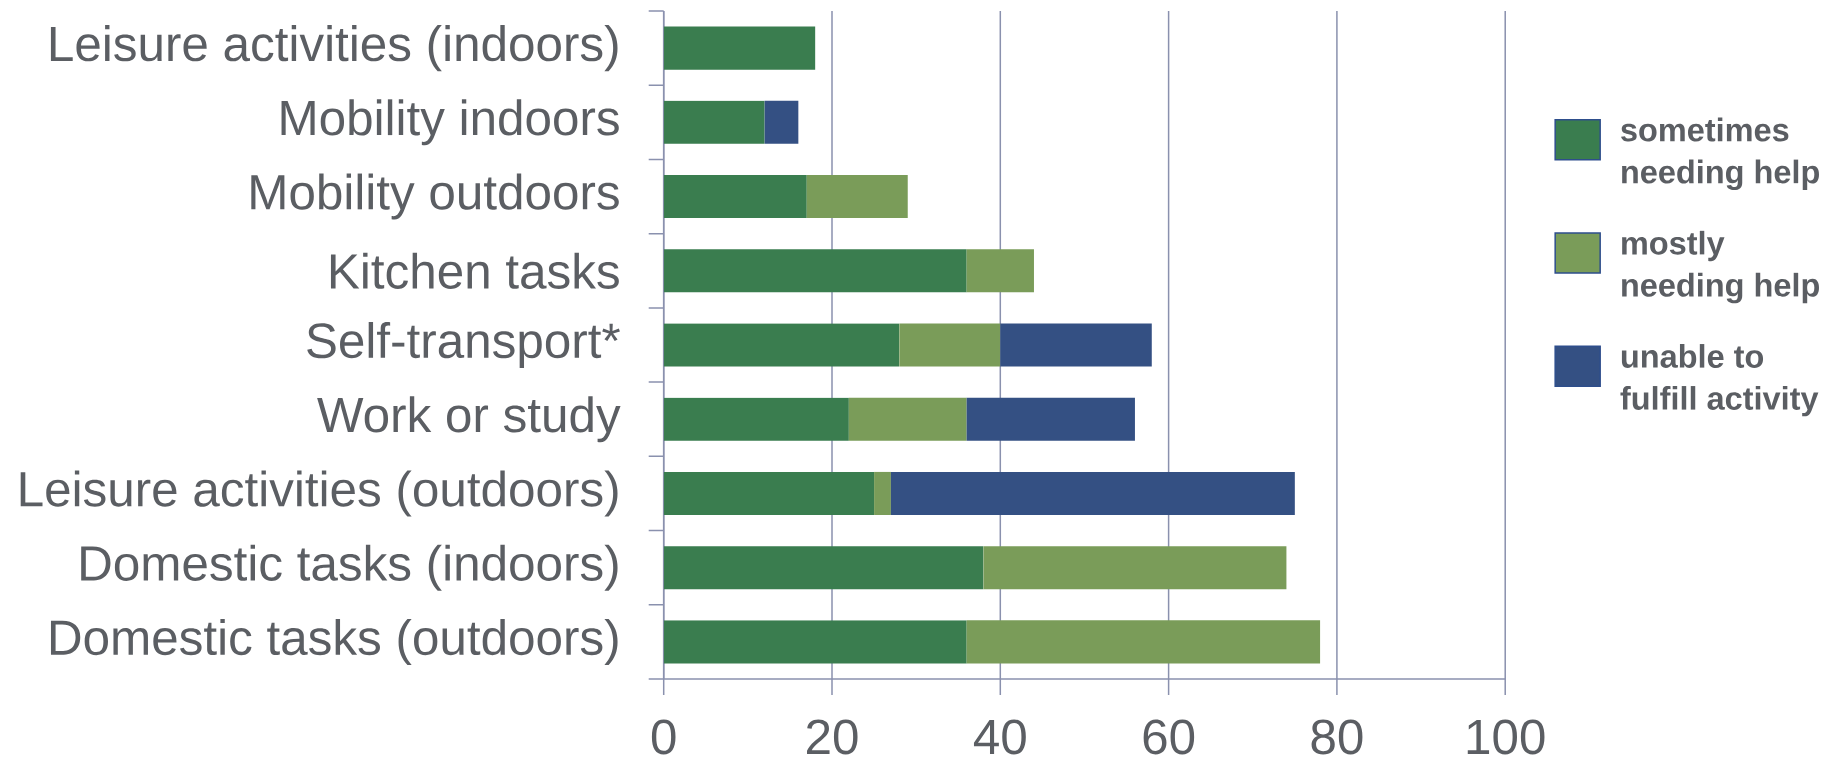 Image resolution: width=1829 pixels, height=760 pixels. What do you see at coordinates (832, 737) in the screenshot?
I see `x-tick-label: 20` at bounding box center [832, 737].